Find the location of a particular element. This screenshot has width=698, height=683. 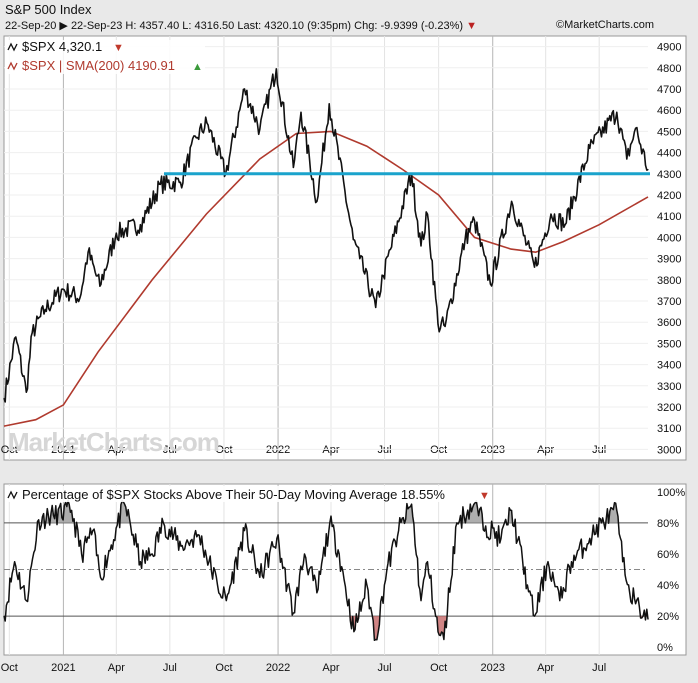

x-tick-label: 2022 is located at coordinates (278, 450).